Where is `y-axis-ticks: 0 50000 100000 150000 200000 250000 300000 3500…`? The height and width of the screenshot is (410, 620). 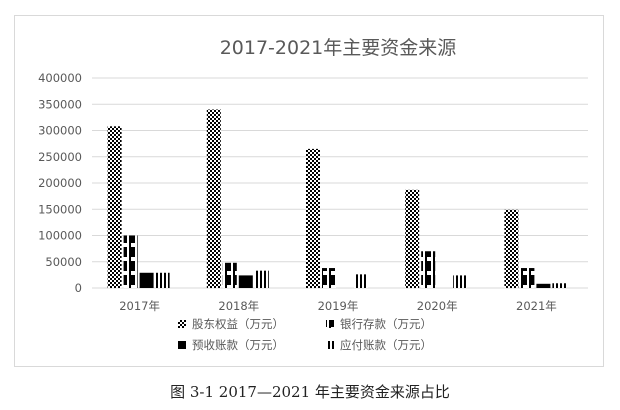
y-axis-ticks: 0 50000 100000 150000 200000 250000 300000 3500… is located at coordinates (60, 183).